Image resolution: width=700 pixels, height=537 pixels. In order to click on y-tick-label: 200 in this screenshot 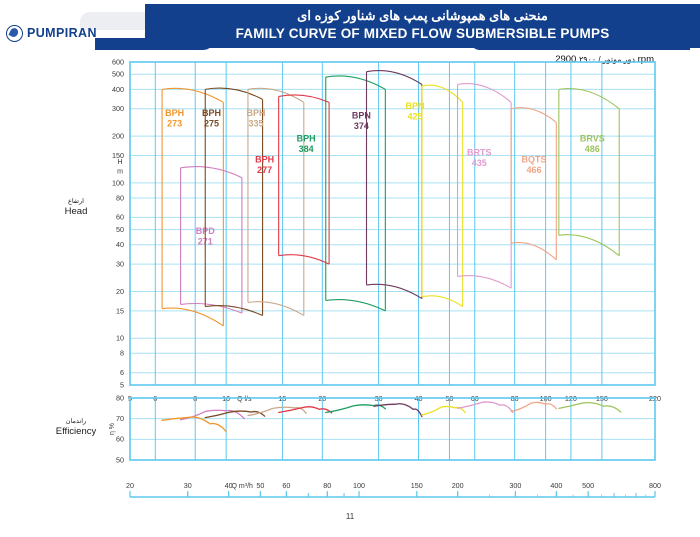, I will do `click(118, 136)`.